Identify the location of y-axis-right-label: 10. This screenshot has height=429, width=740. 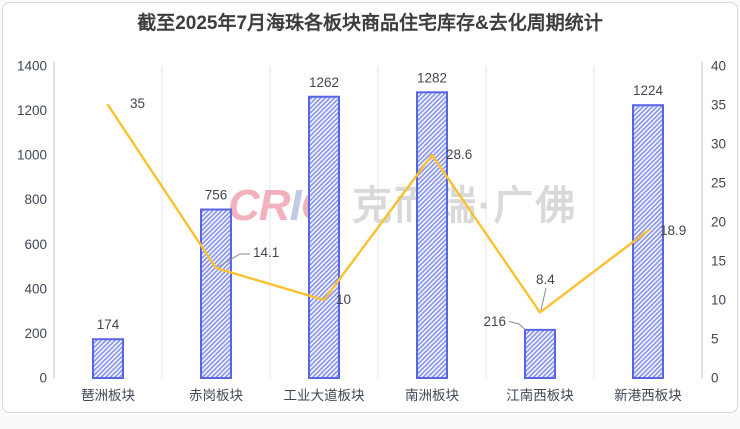
(718, 300).